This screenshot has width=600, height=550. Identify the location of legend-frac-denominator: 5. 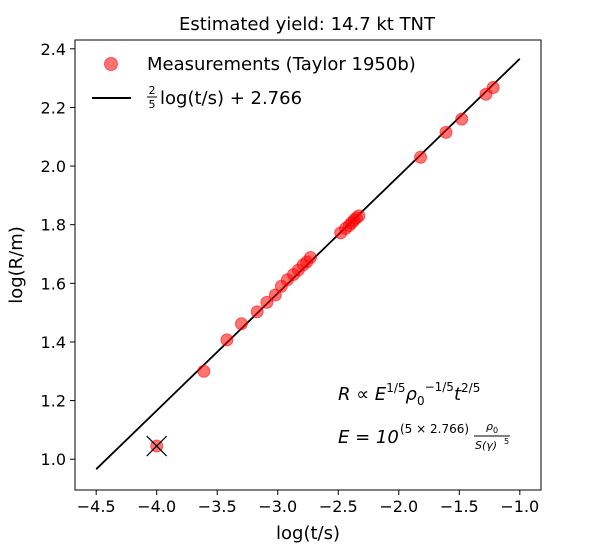
(152, 104).